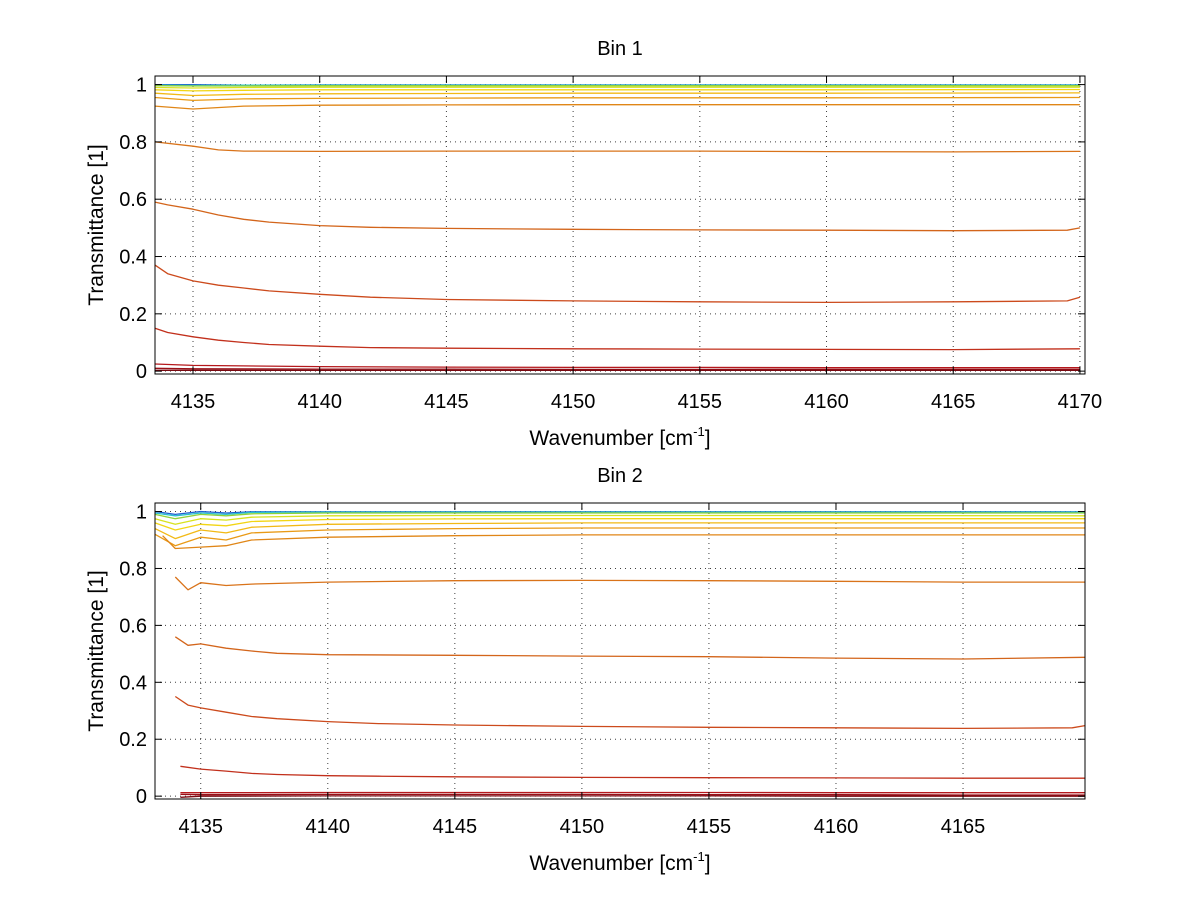 This screenshot has width=1200, height=901. Describe the element at coordinates (1080, 402) in the screenshot. I see `x-tick-label: 4170` at that location.